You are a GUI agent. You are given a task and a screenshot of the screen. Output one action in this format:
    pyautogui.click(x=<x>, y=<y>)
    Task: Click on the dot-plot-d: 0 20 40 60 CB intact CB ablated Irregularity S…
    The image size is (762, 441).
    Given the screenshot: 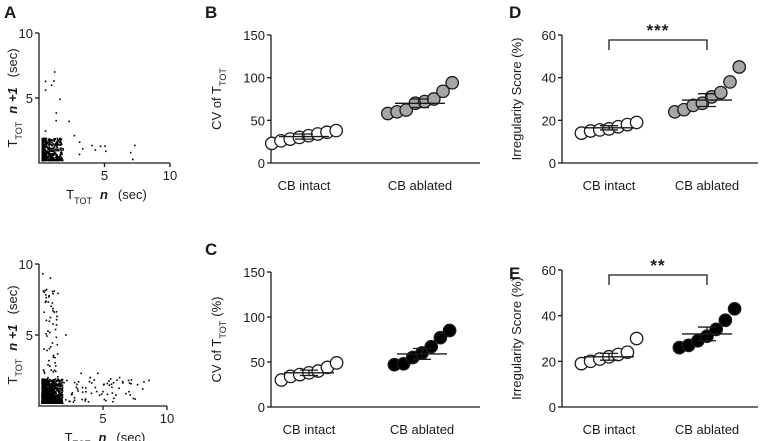 What is the action you would take?
    pyautogui.click(x=633, y=107)
    